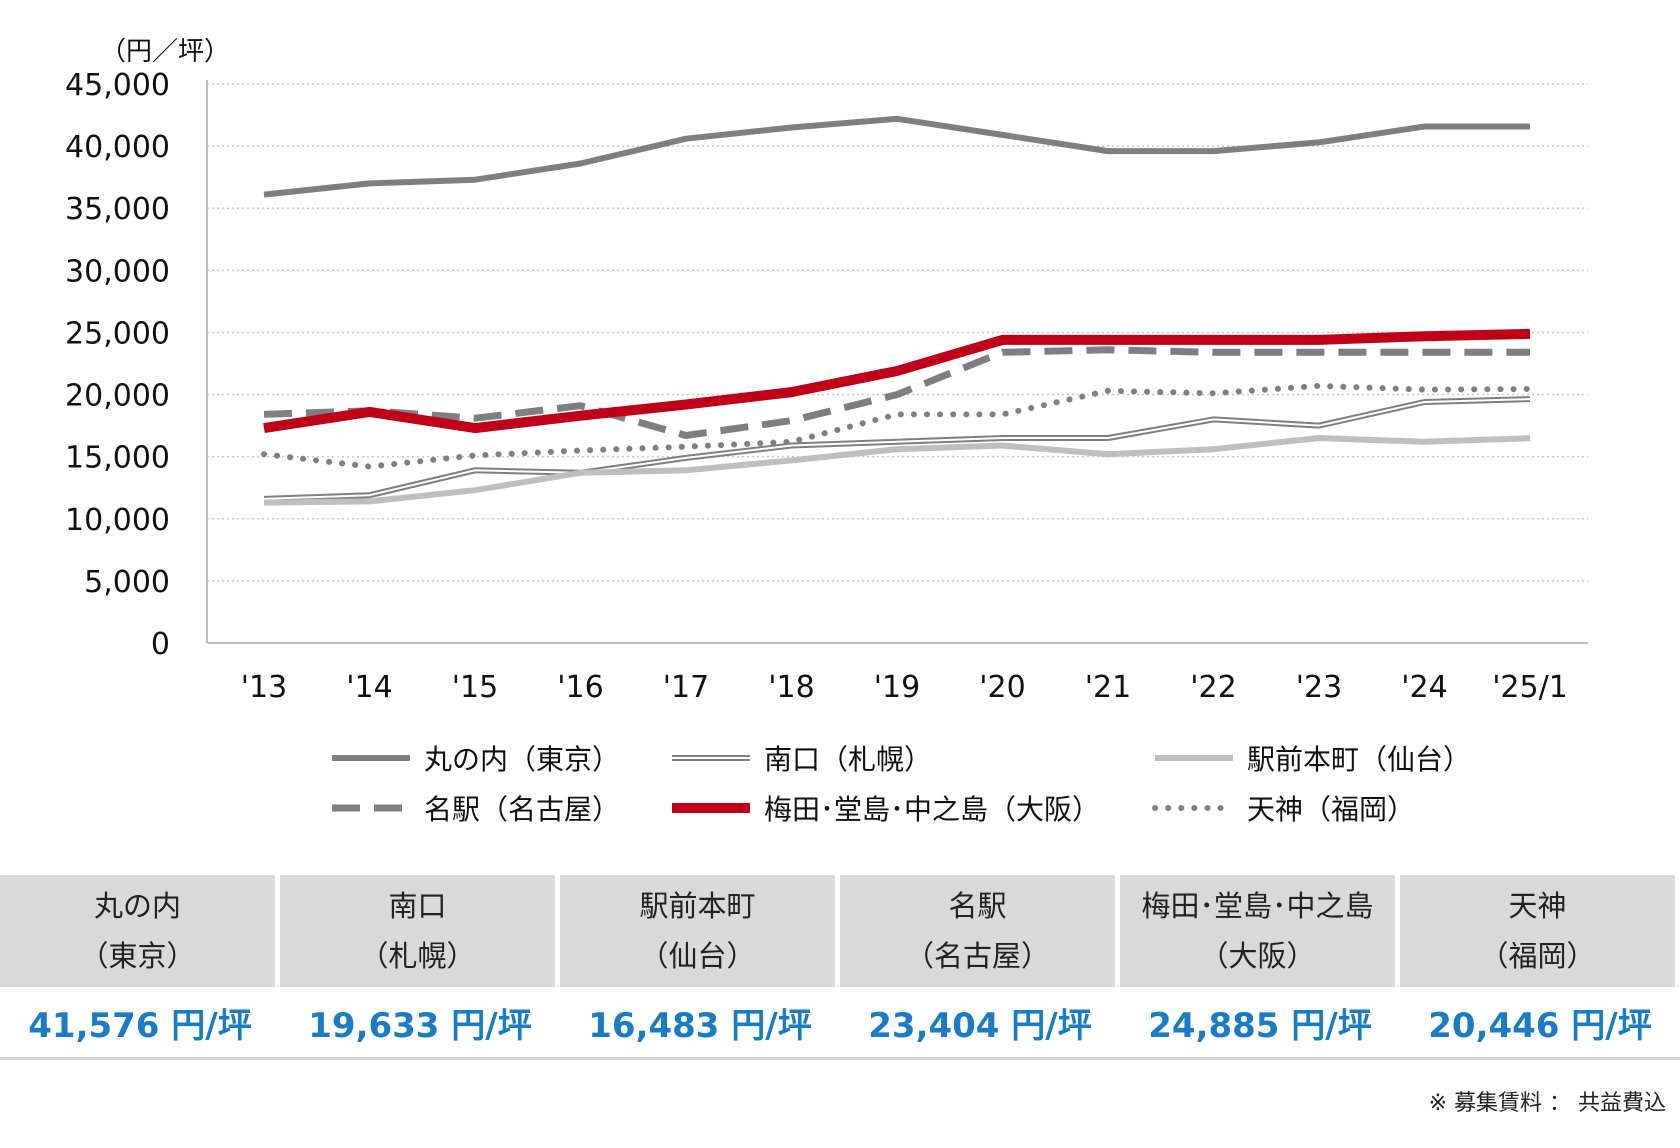  Describe the element at coordinates (1359, 759) in the screenshot. I see `legend-label: 駅前本町（仙台）` at that location.